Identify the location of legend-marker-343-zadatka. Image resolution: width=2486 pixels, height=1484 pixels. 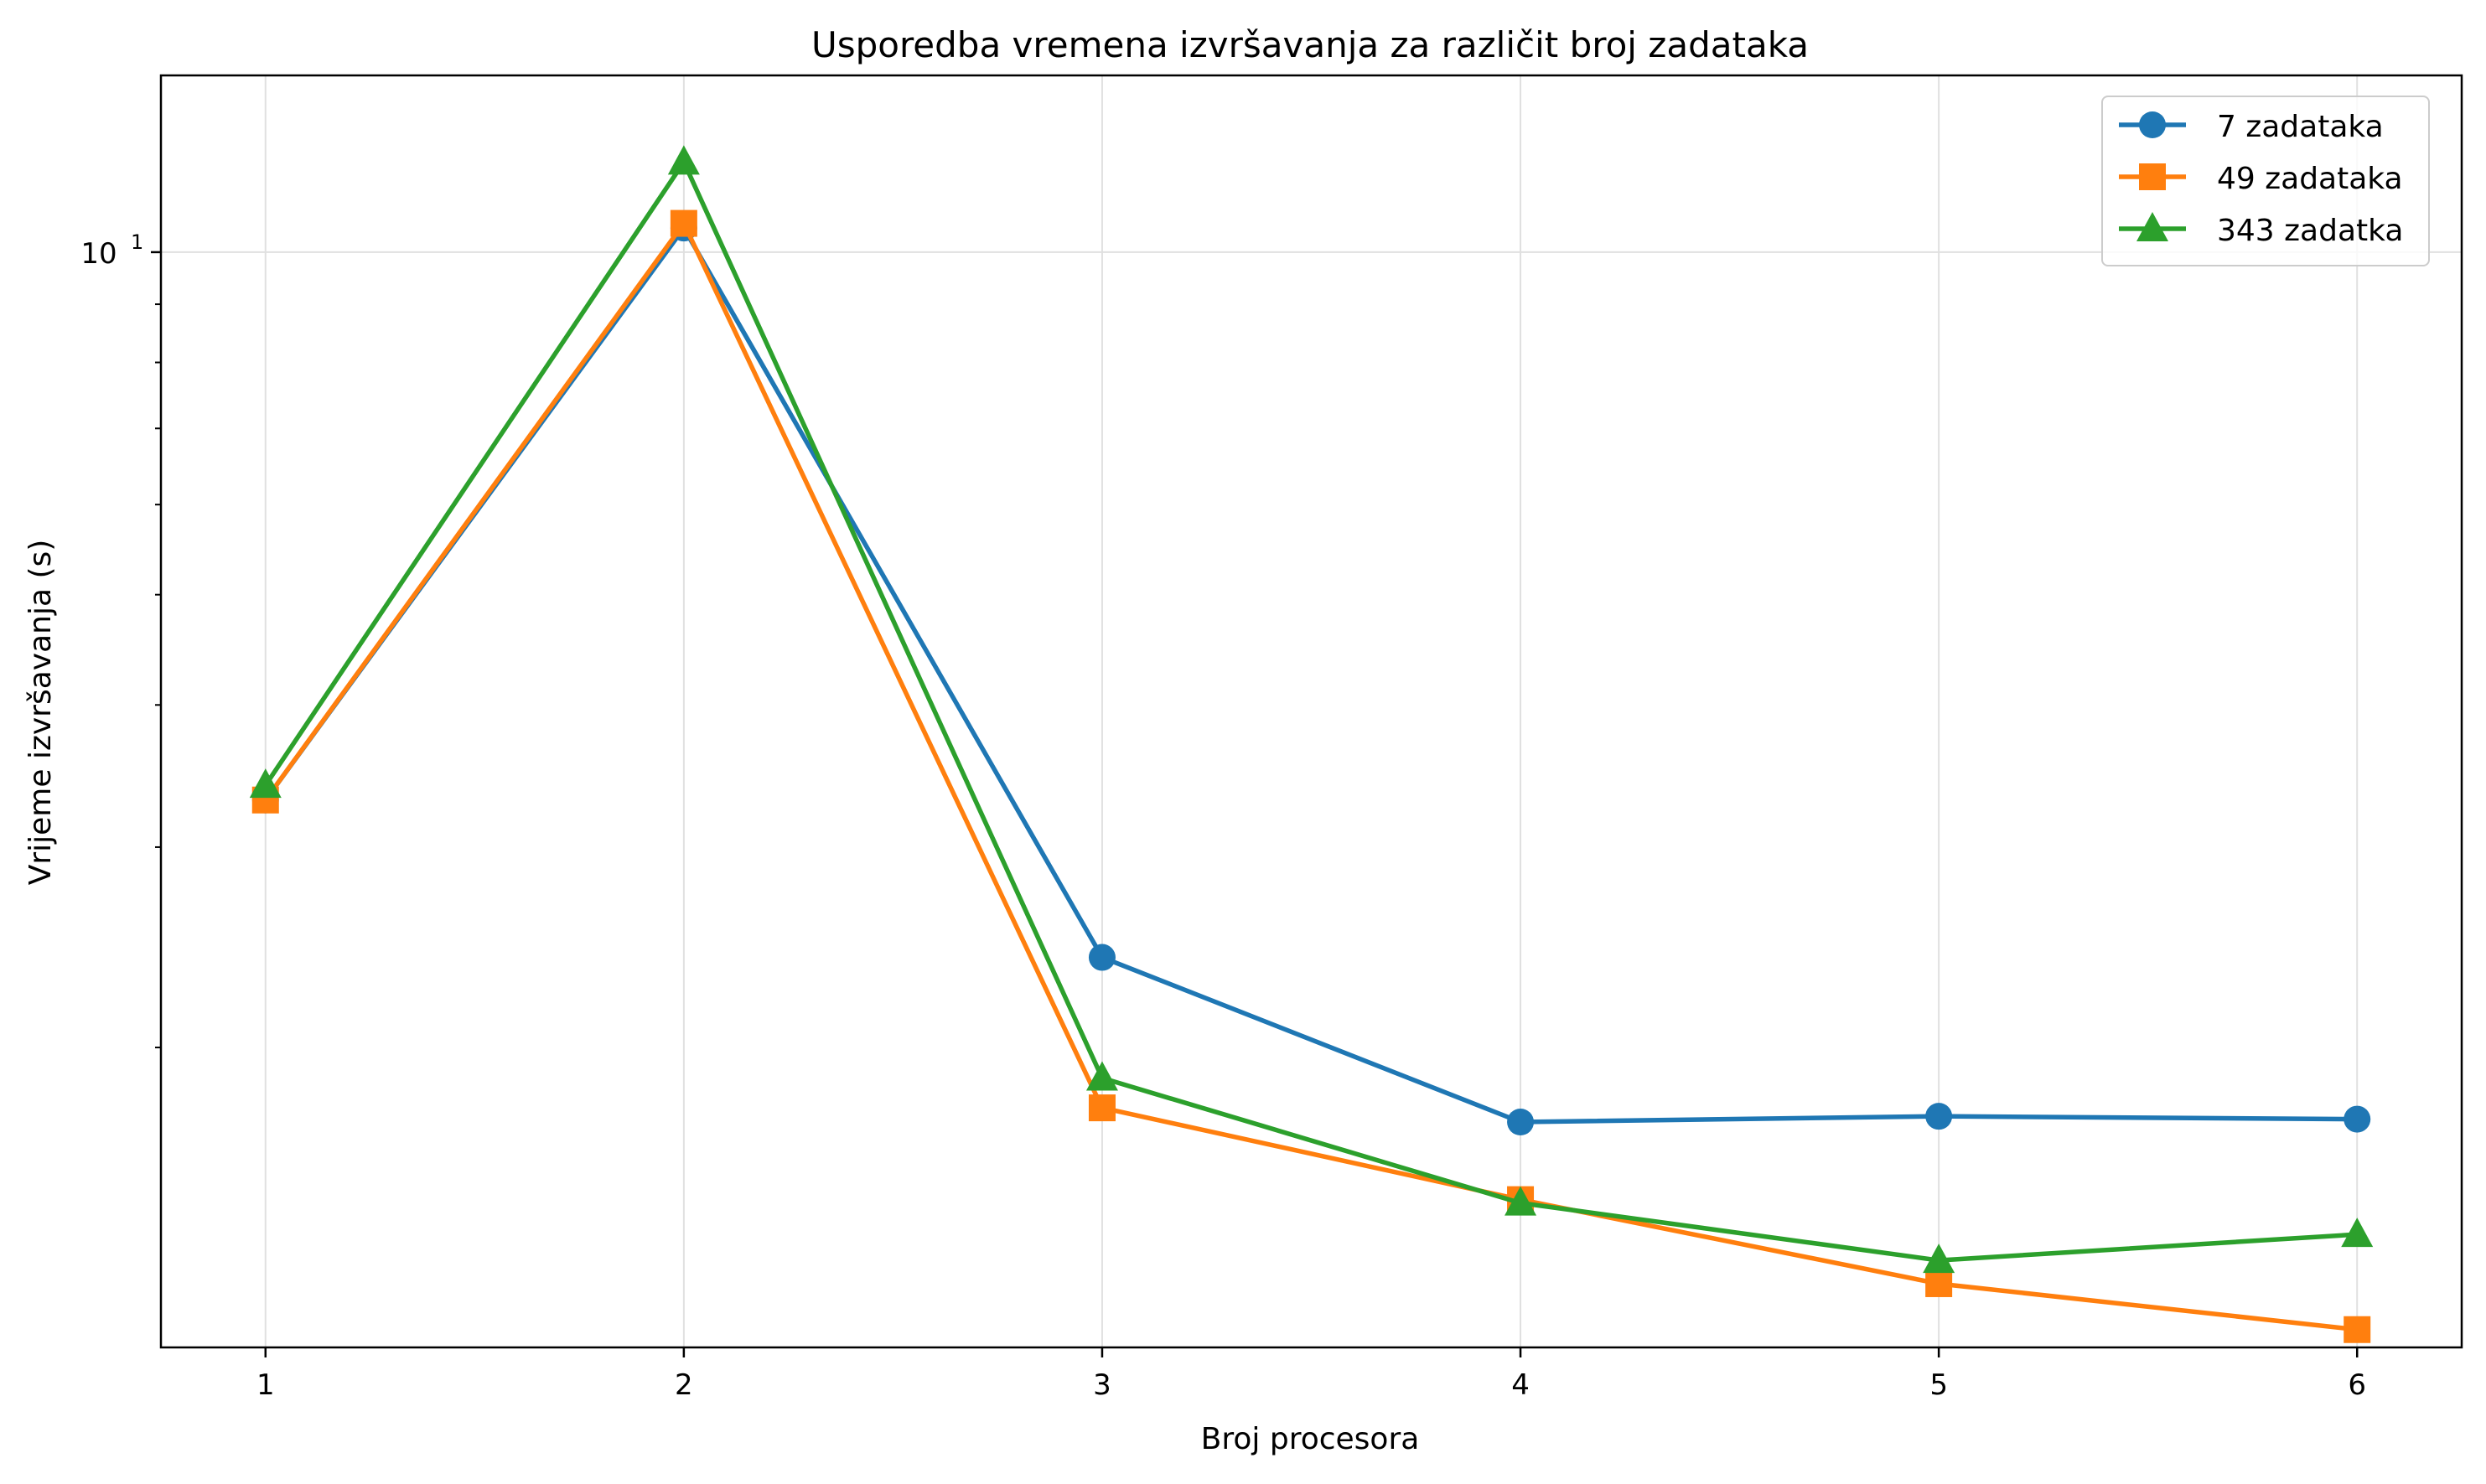
(2152, 227).